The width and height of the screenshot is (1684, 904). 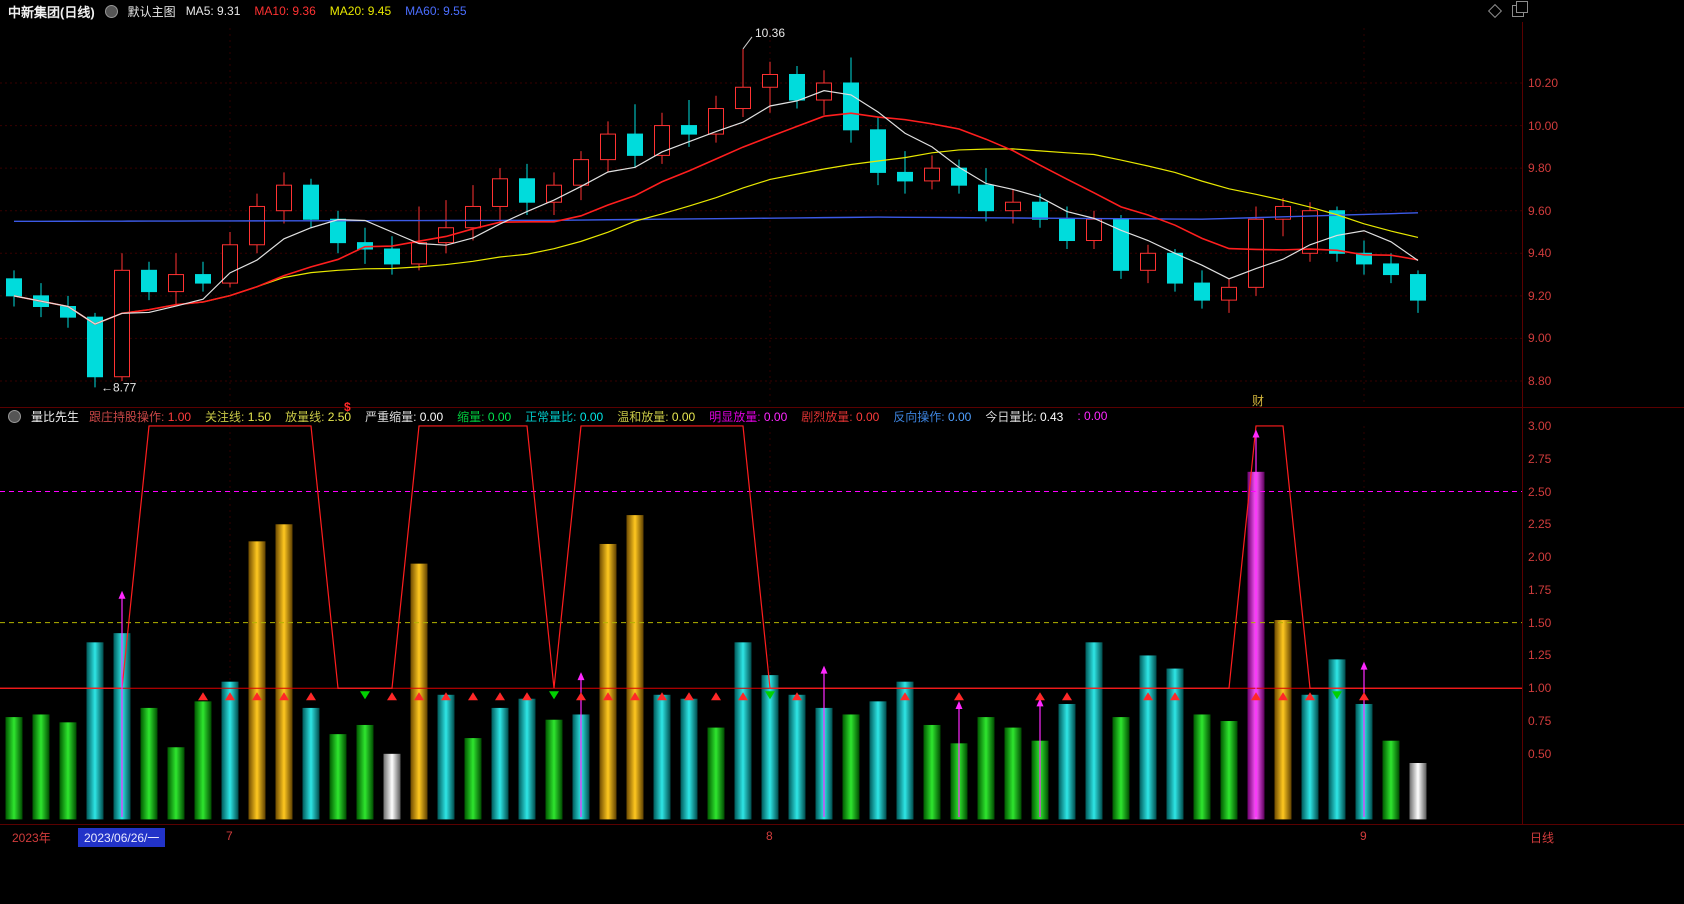 I want to click on ratio-axis-label: 2.25, so click(x=1540, y=524).